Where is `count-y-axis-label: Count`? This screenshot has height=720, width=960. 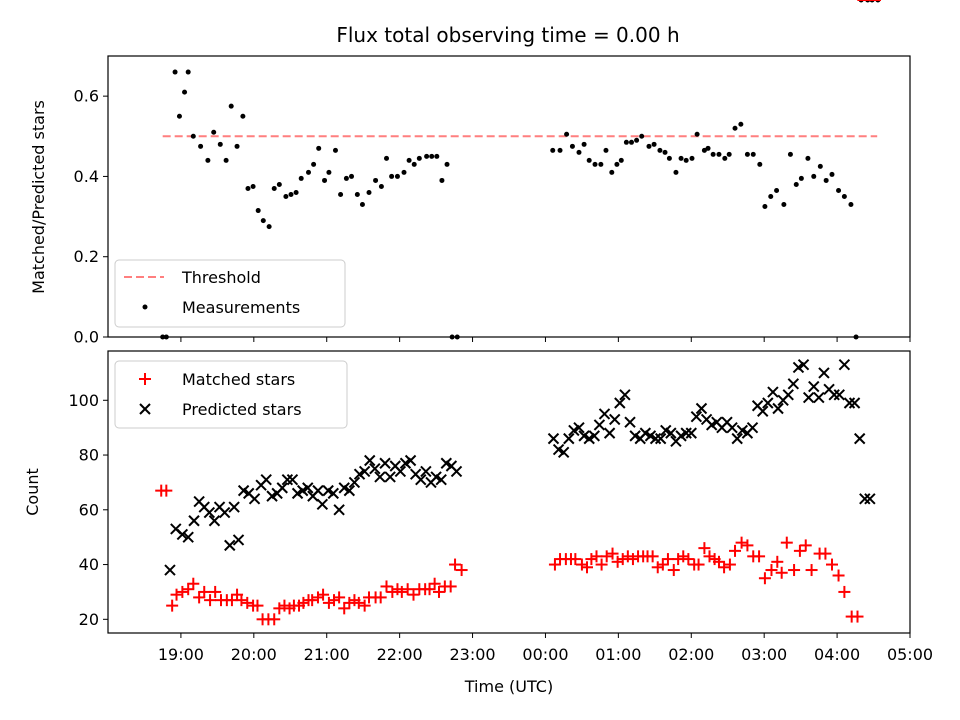
count-y-axis-label: Count is located at coordinates (32, 492).